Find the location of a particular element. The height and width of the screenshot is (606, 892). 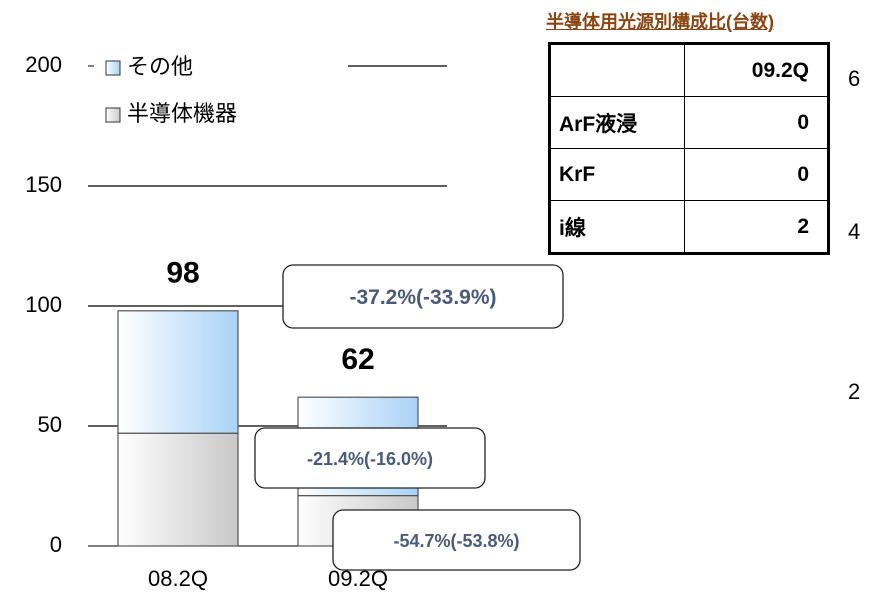

y-tick-label: 150 is located at coordinates (43, 184).